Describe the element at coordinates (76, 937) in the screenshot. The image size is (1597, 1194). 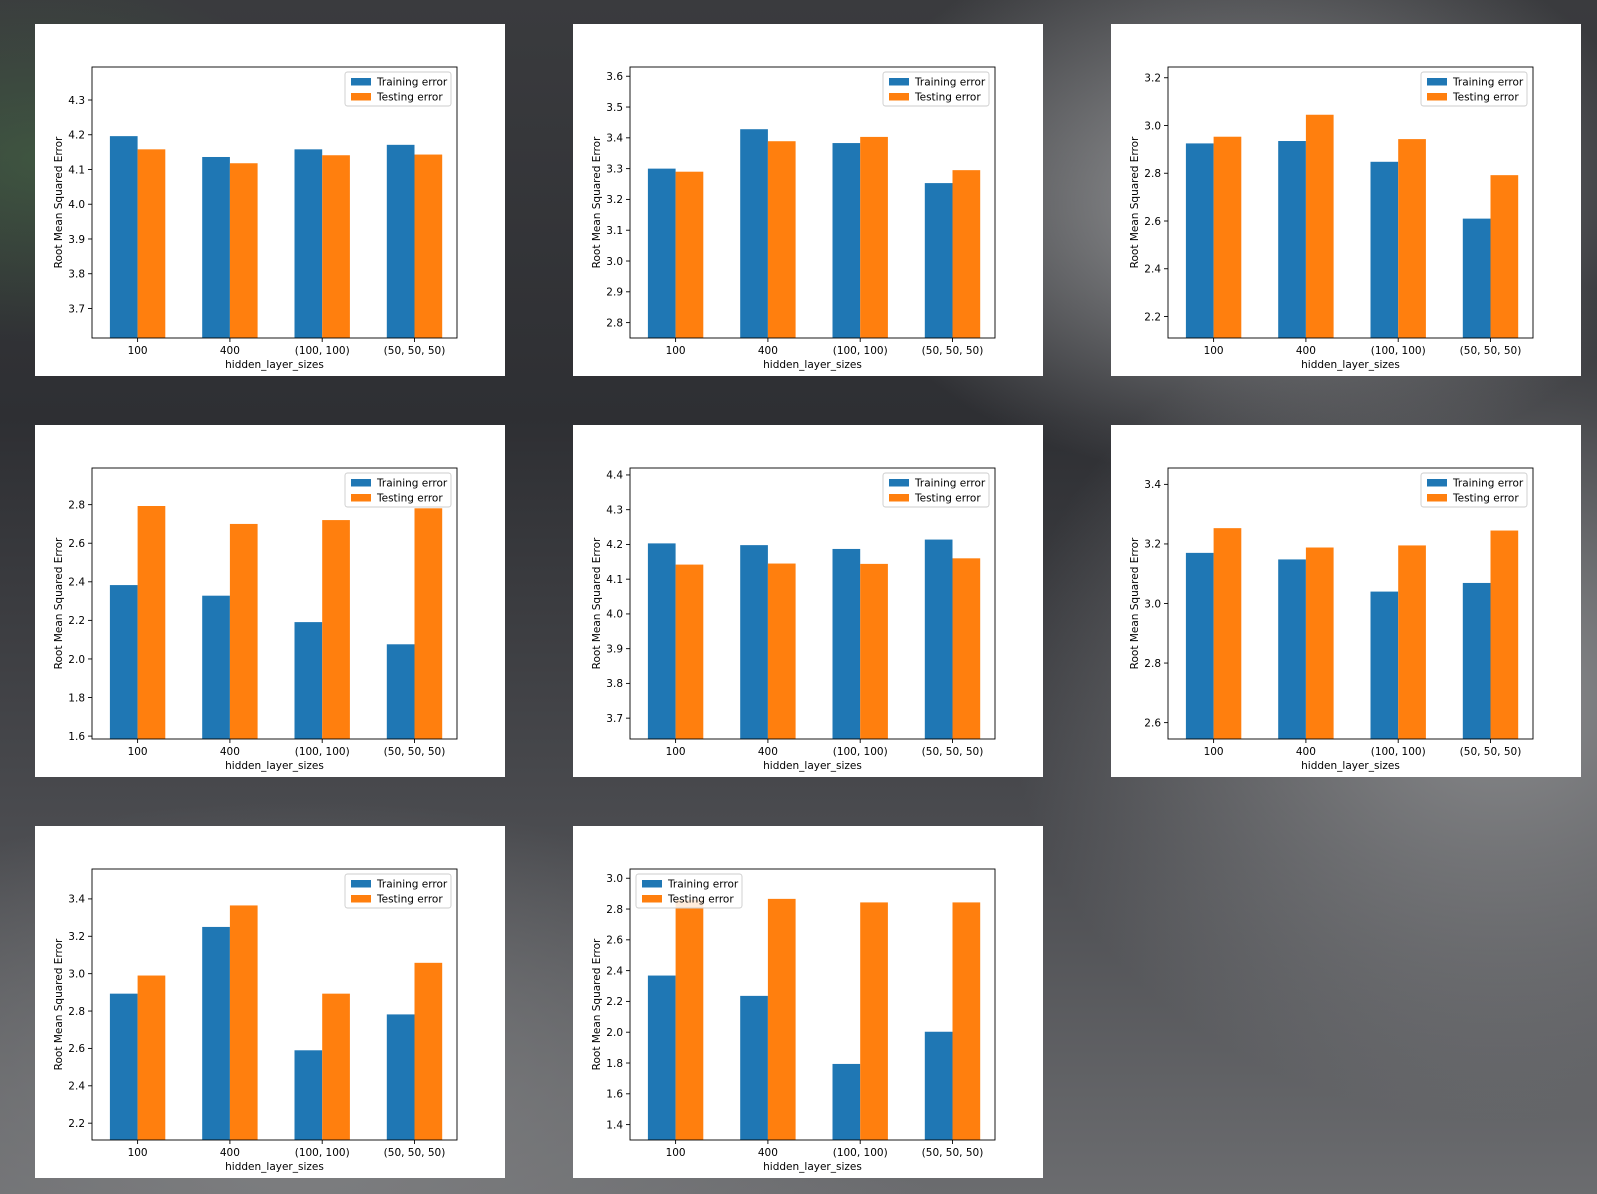
I see `y-tick-label: 3.2` at that location.